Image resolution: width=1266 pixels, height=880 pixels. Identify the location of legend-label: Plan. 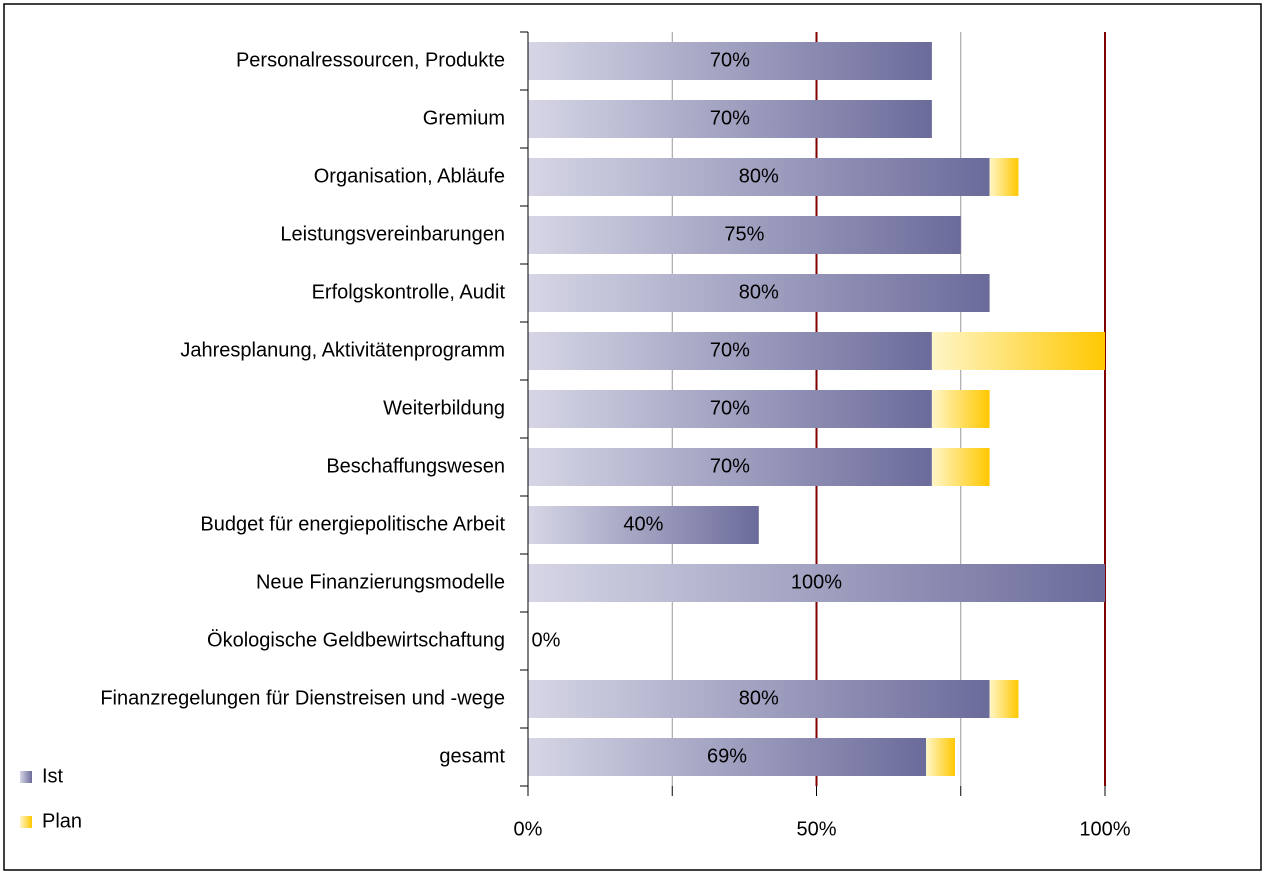
(62, 821).